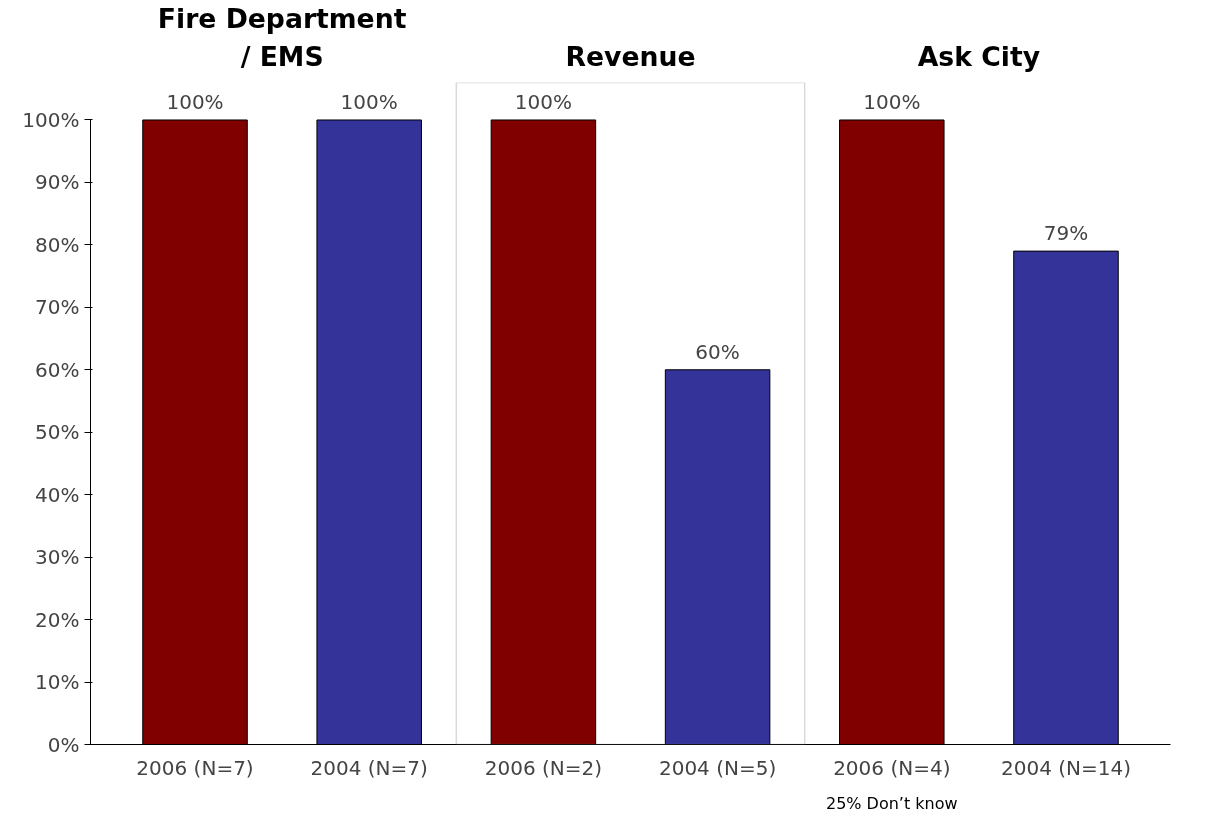 The width and height of the screenshot is (1211, 826). What do you see at coordinates (57, 244) in the screenshot?
I see `y-tick-label: 80%` at bounding box center [57, 244].